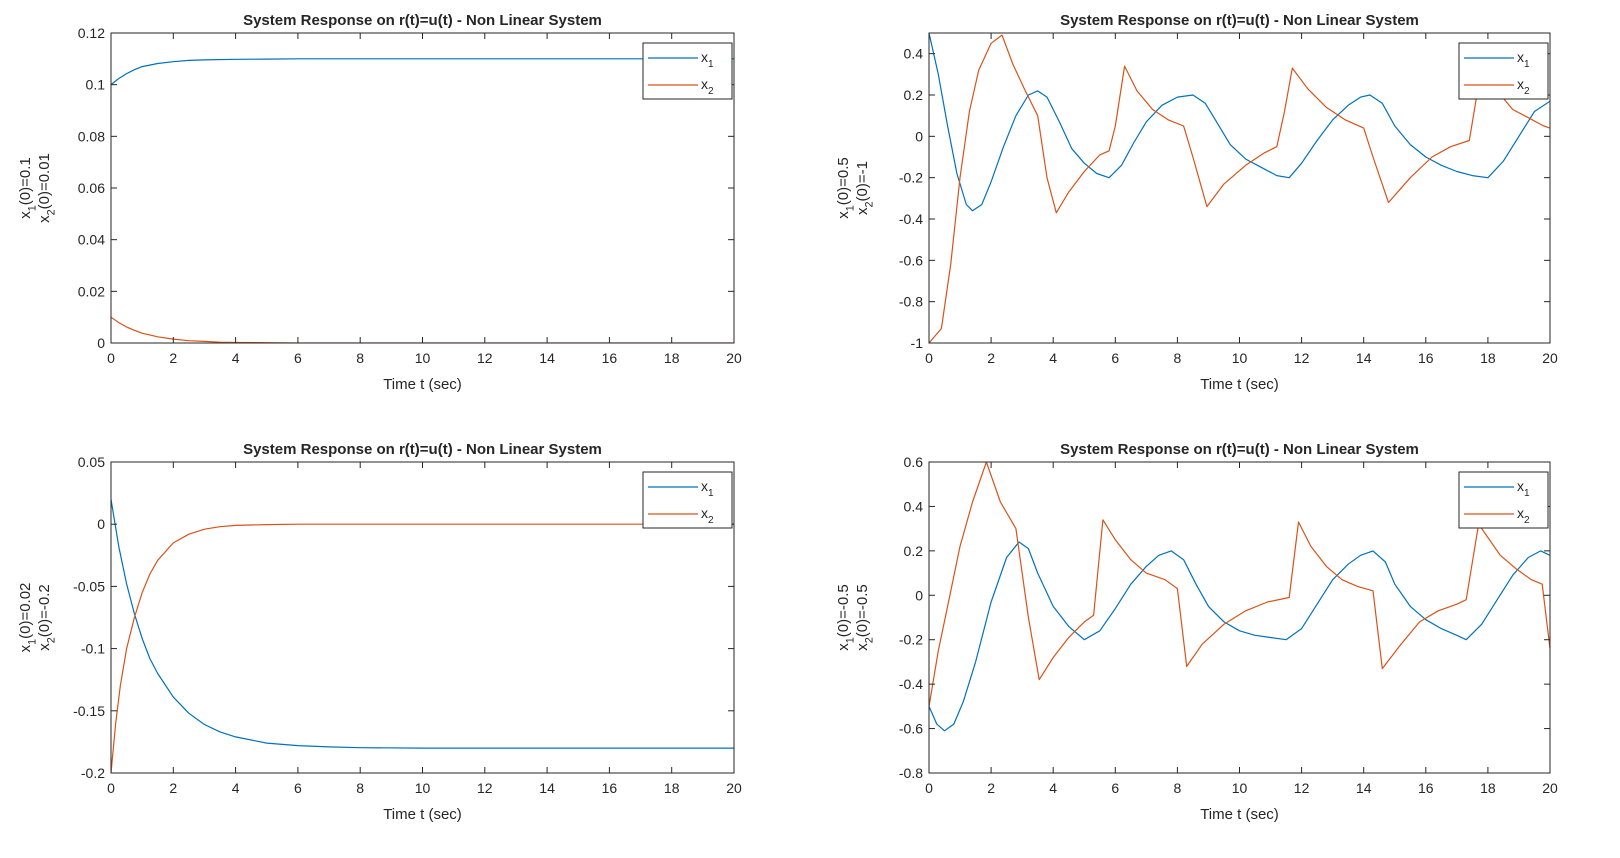 This screenshot has height=858, width=1620. What do you see at coordinates (93, 649) in the screenshot?
I see `y-tick-label: -0.1` at bounding box center [93, 649].